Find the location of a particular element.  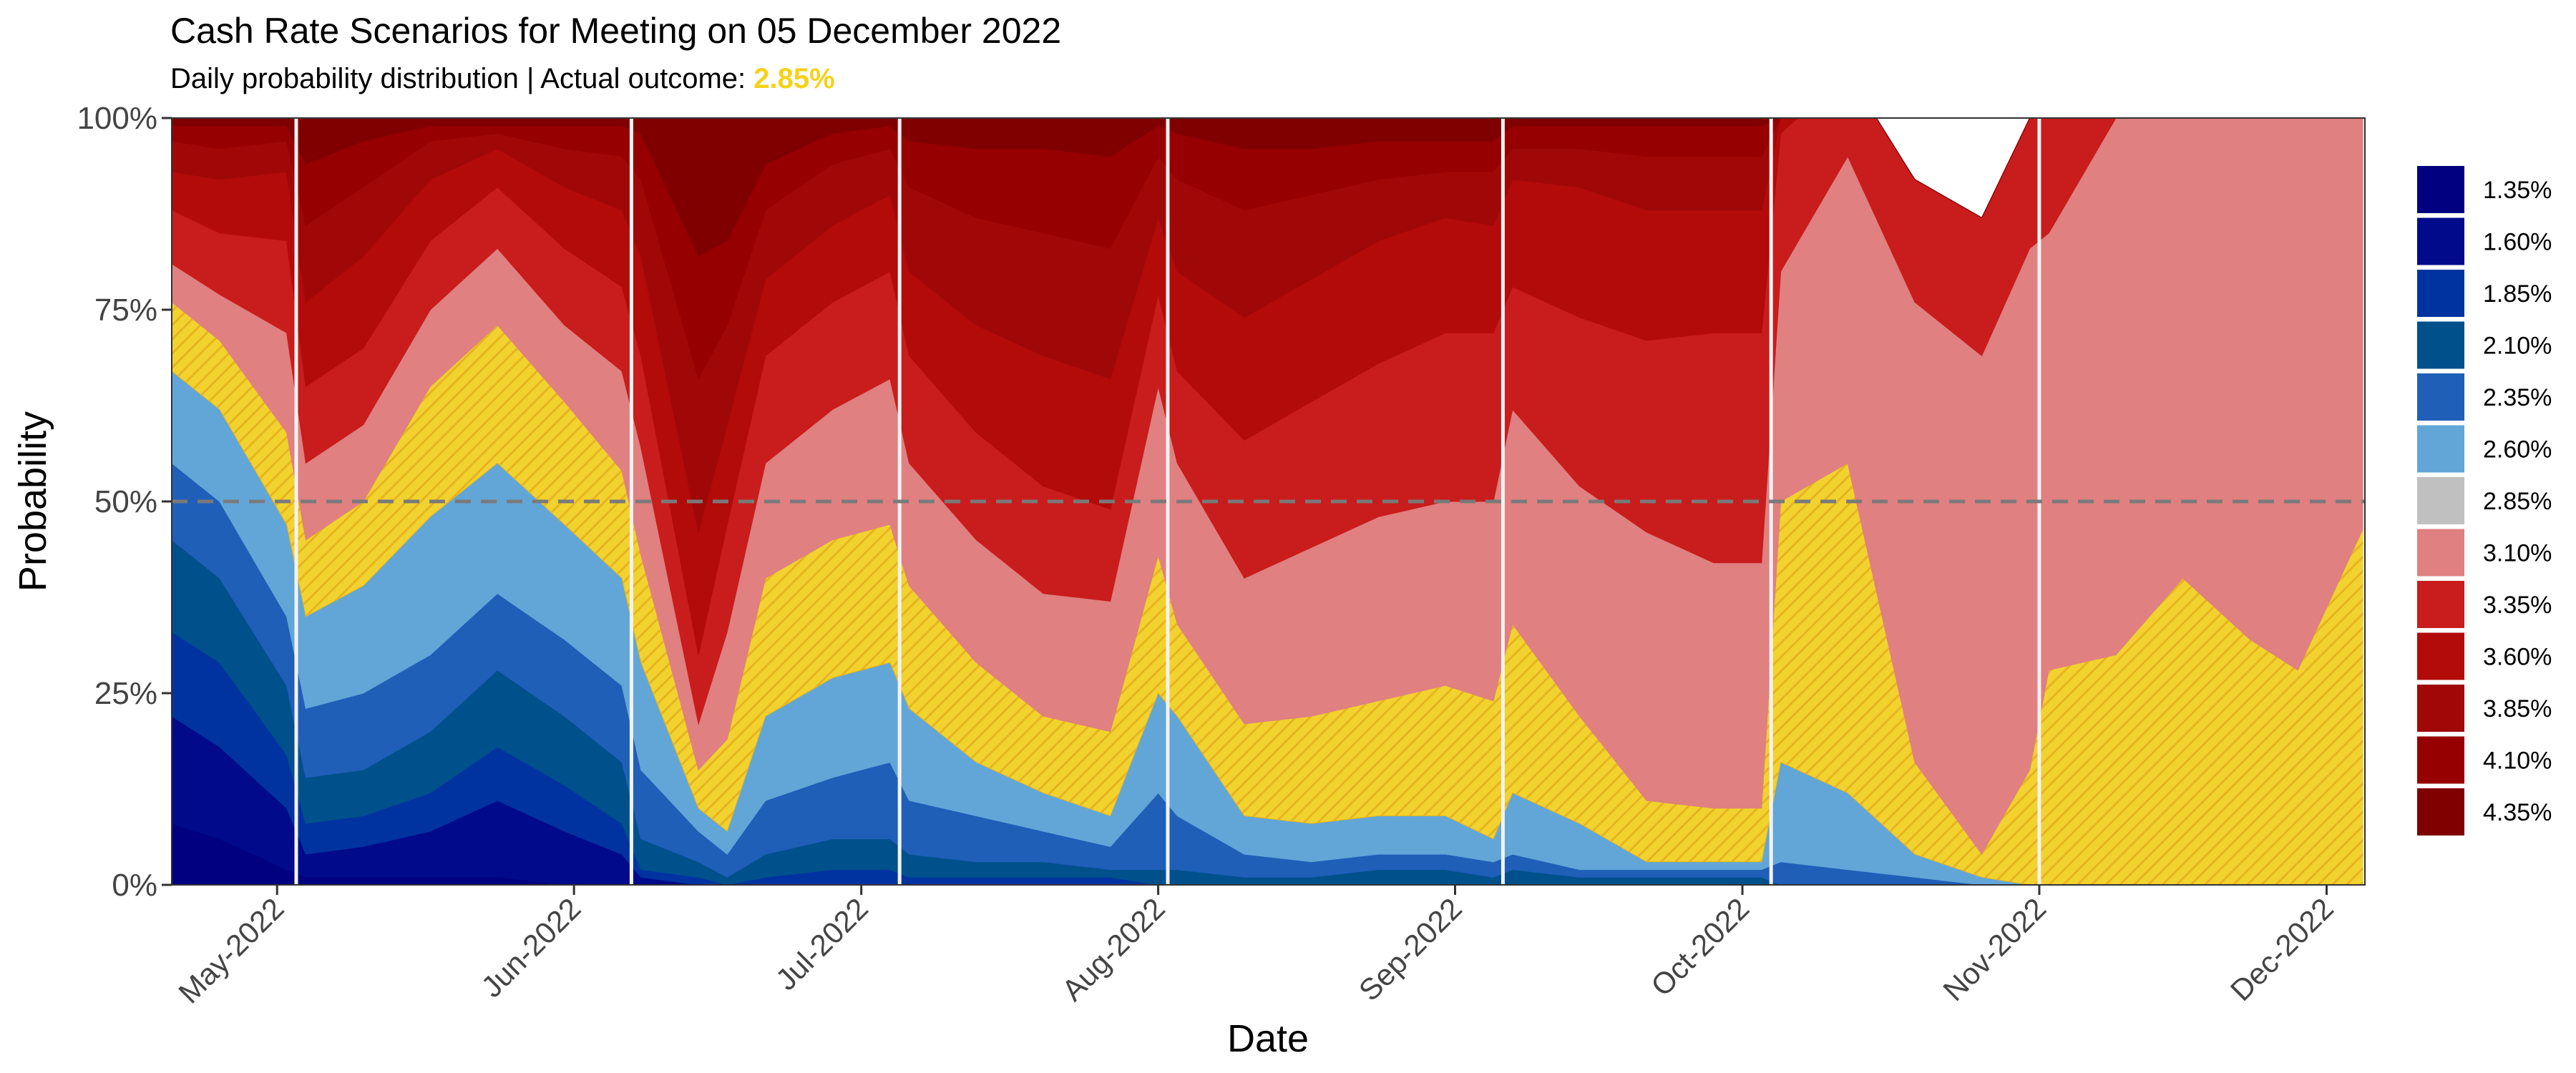

x-tick-label: Aug-2022 is located at coordinates (1113, 949).